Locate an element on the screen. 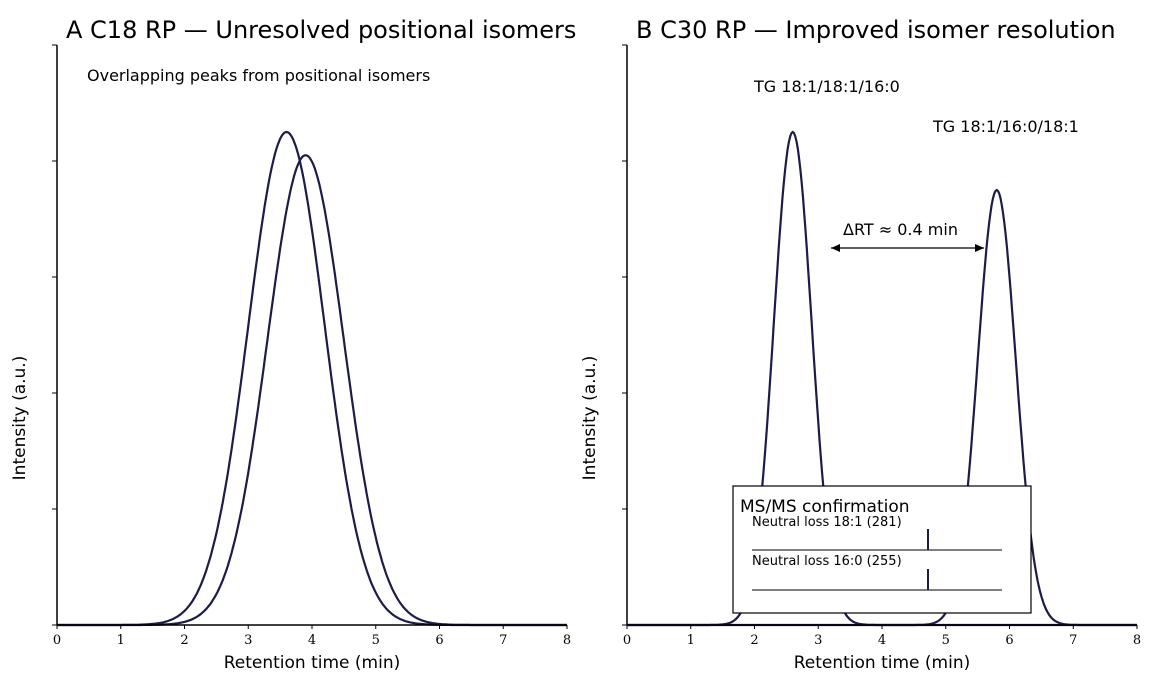  panel-b-title: B C30 RP — Improved isomer resolution is located at coordinates (876, 30).